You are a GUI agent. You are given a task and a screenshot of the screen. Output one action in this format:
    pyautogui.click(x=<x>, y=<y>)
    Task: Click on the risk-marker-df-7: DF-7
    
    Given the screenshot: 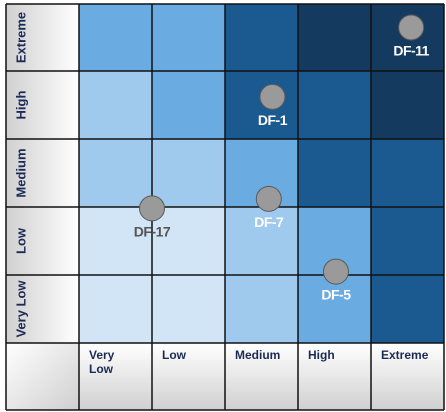 What is the action you would take?
    pyautogui.click(x=269, y=207)
    